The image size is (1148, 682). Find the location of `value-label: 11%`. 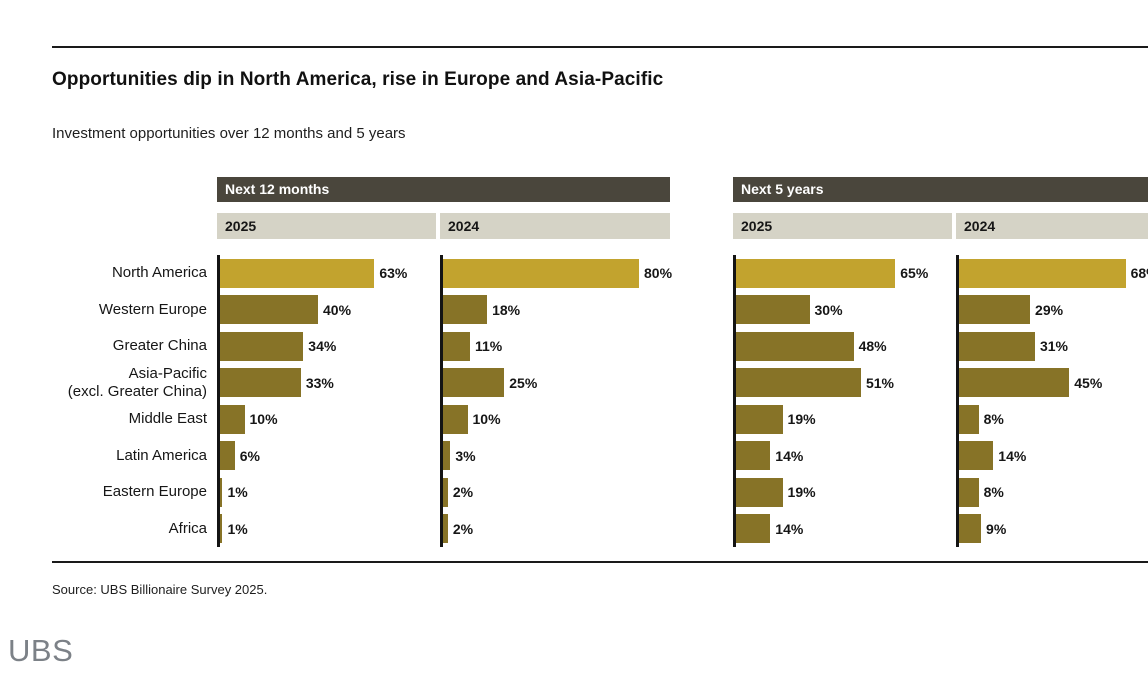

value-label: 11% is located at coordinates (488, 346).